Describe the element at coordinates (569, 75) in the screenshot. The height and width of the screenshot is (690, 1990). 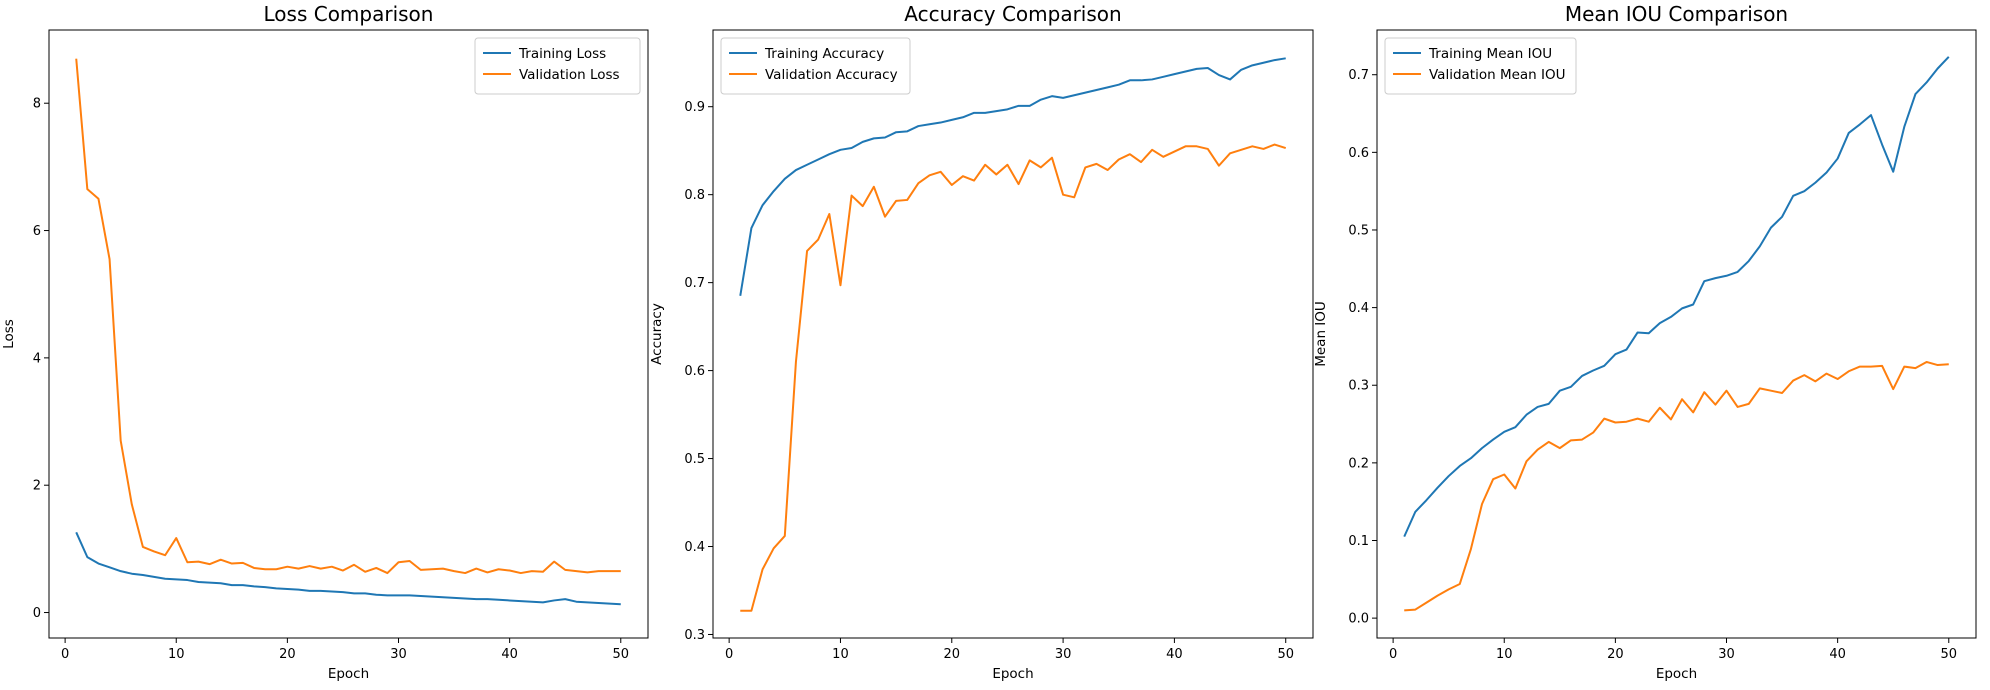
I see `validation-loss-legend-label: Validation Loss` at that location.